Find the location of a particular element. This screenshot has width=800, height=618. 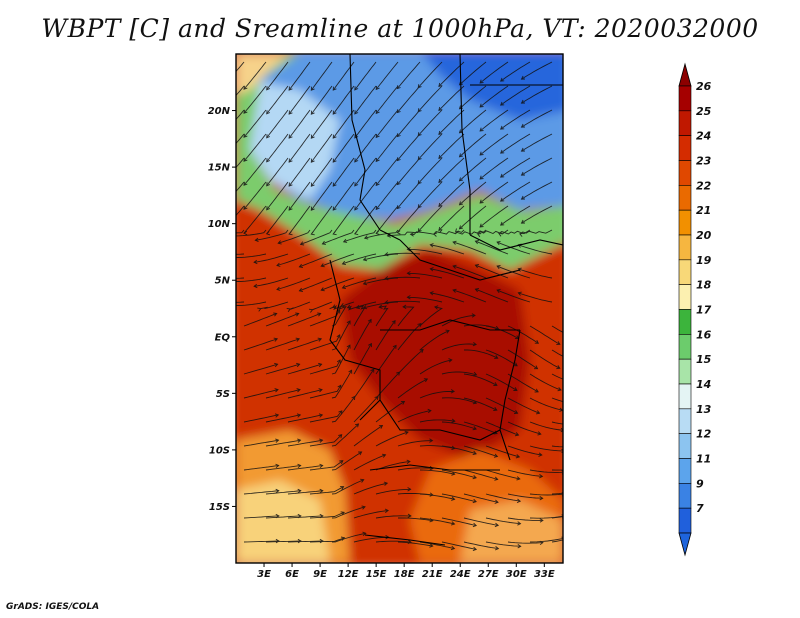

colorbar-label: 11 is located at coordinates (703, 459).